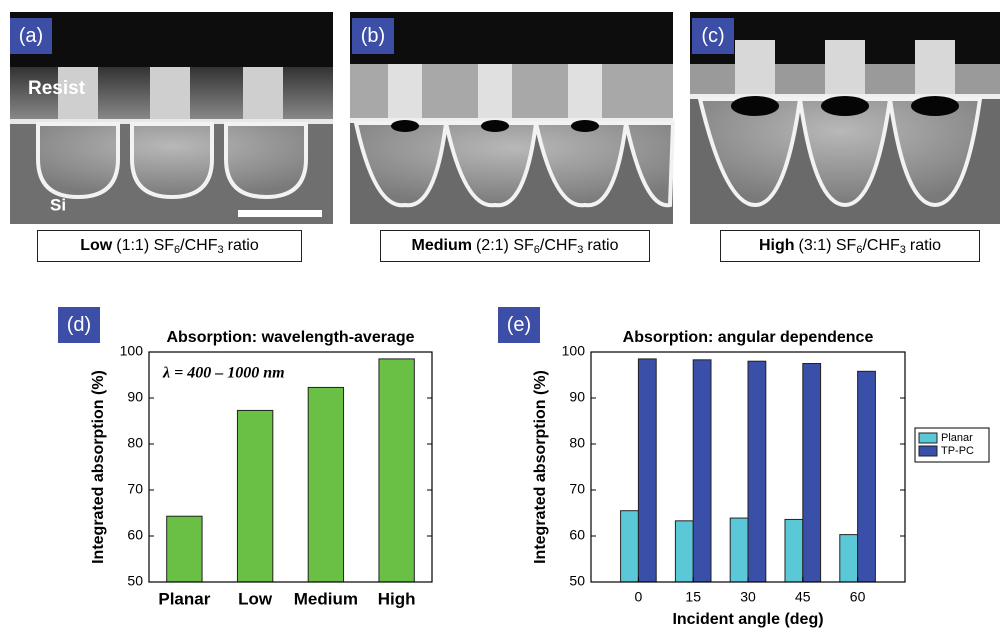 This screenshot has width=1002, height=632. Describe the element at coordinates (519, 325) in the screenshot. I see `panel-label: (e)` at that location.